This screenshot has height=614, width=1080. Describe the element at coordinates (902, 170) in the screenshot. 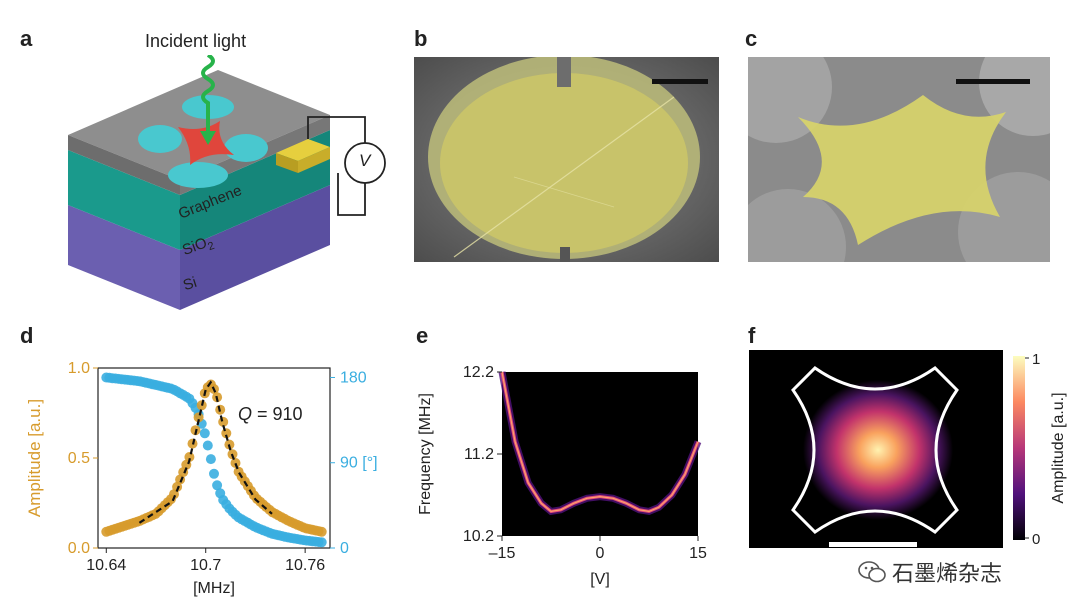

I see `cross-membrane` at that location.